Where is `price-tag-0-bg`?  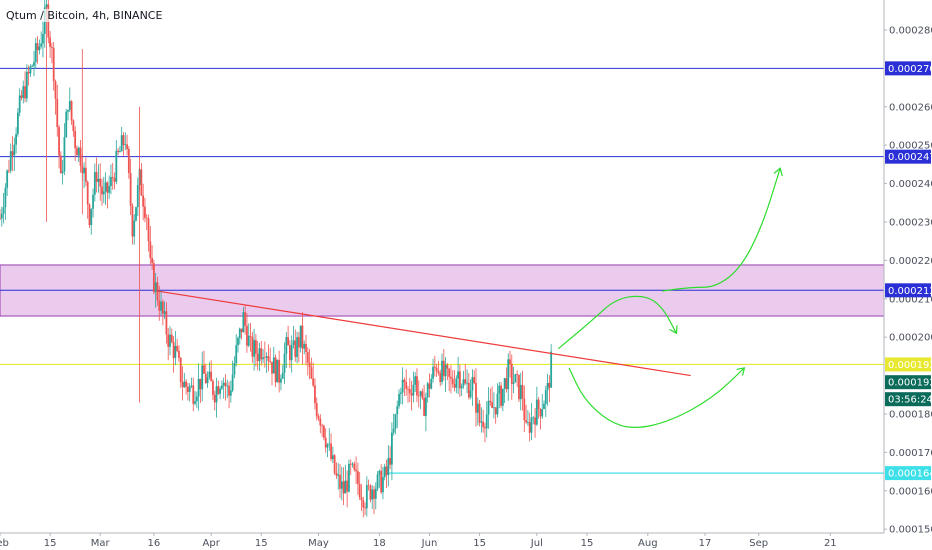 price-tag-0-bg is located at coordinates (908, 382).